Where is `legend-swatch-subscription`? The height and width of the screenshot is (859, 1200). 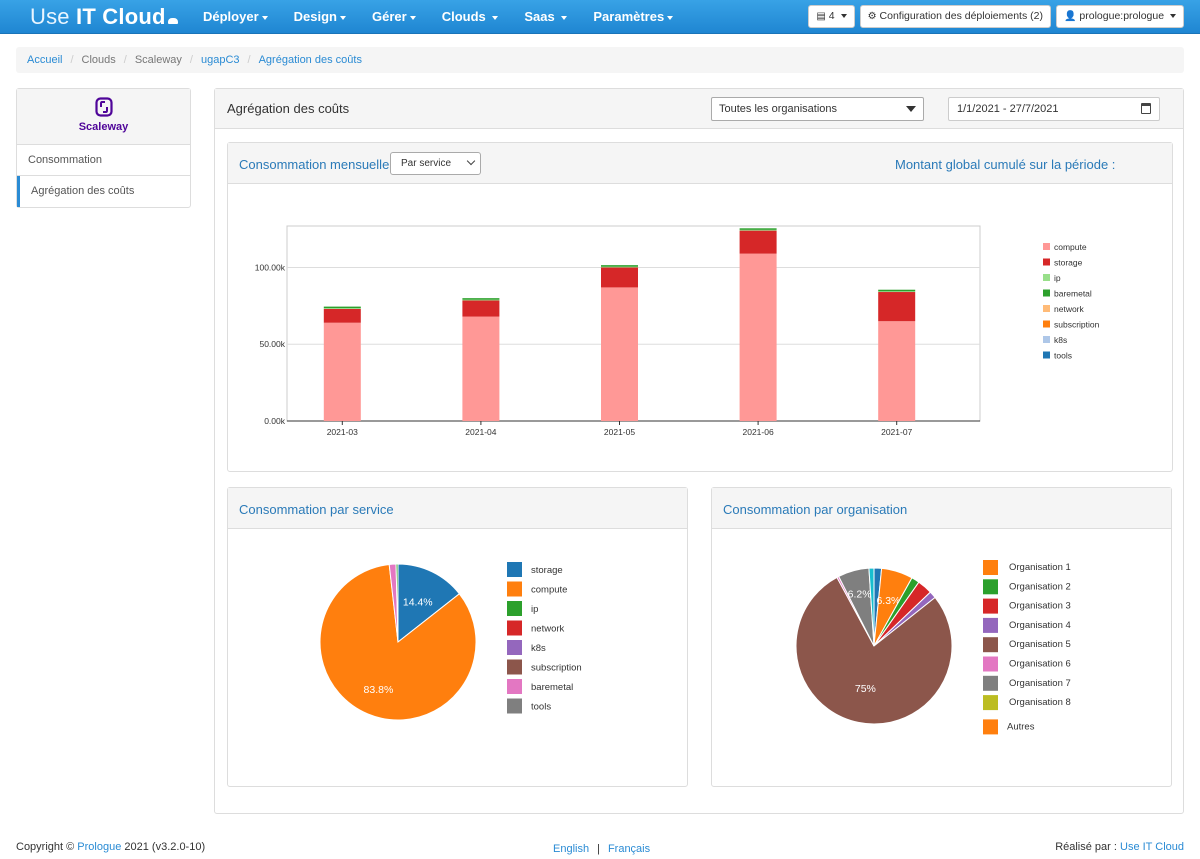 legend-swatch-subscription is located at coordinates (514, 667).